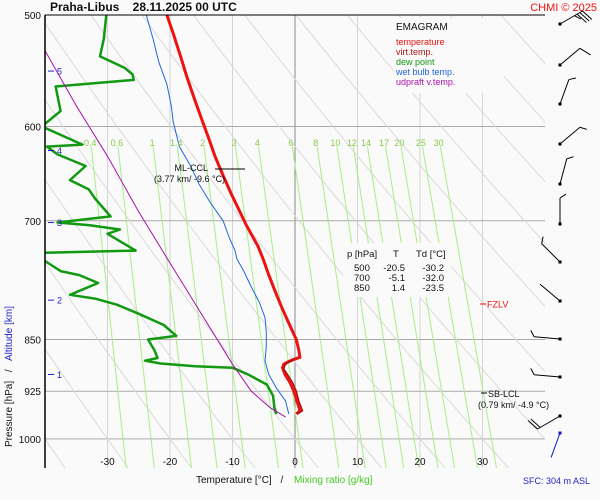  I want to click on x-axis-label-temperature: Temperature [°C], so click(234, 480).